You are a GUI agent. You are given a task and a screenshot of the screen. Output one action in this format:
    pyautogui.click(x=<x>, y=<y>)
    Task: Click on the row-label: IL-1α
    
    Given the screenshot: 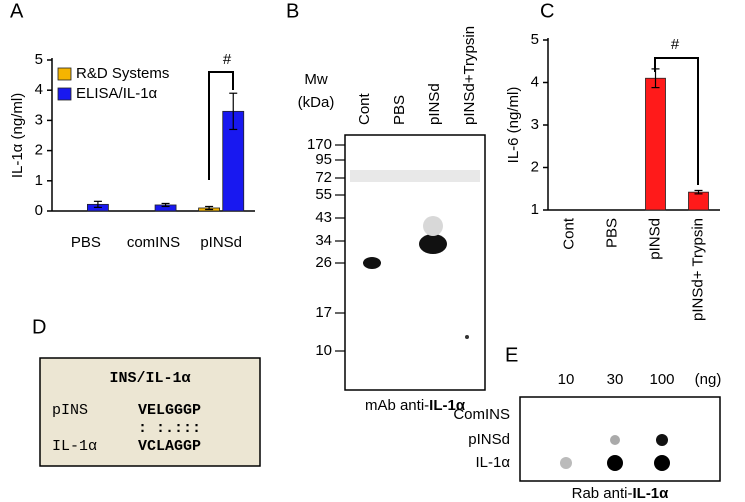 What is the action you would take?
    pyautogui.click(x=492, y=462)
    